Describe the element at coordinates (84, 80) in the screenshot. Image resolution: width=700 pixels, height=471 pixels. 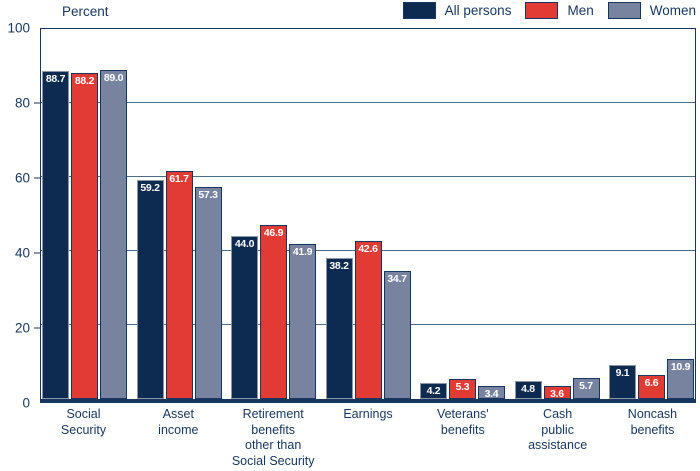
I see `bar-value-label: 88.2` at that location.